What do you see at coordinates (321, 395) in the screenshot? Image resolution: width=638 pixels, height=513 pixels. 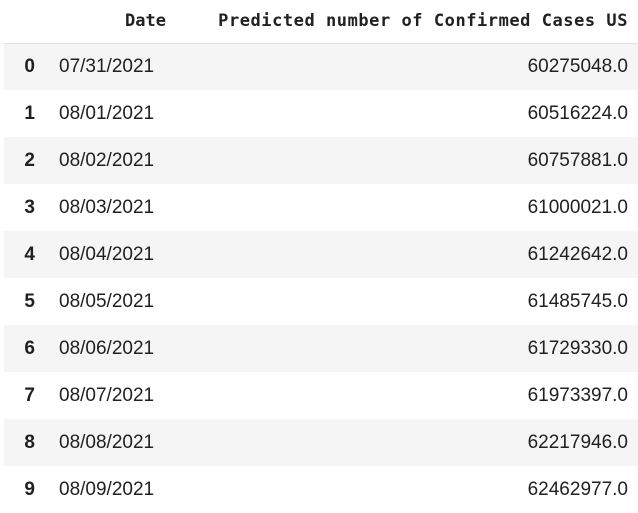 I see `table-row: 7 08/07/2021 61973397.0` at bounding box center [321, 395].